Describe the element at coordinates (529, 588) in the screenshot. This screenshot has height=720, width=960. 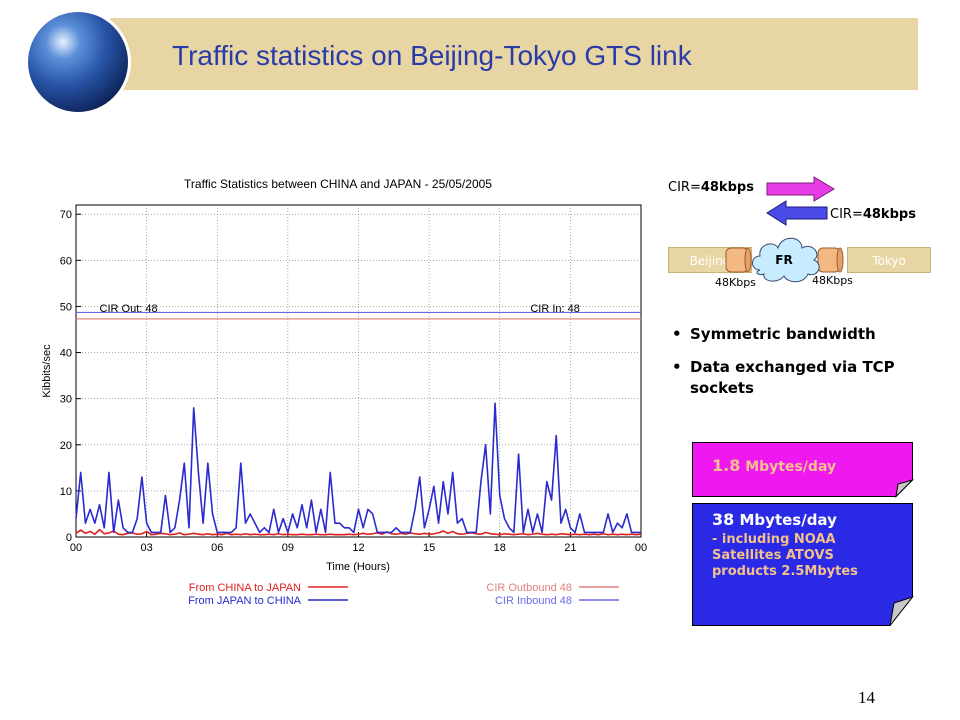
I see `legend-label: CIR Outbound 48` at that location.